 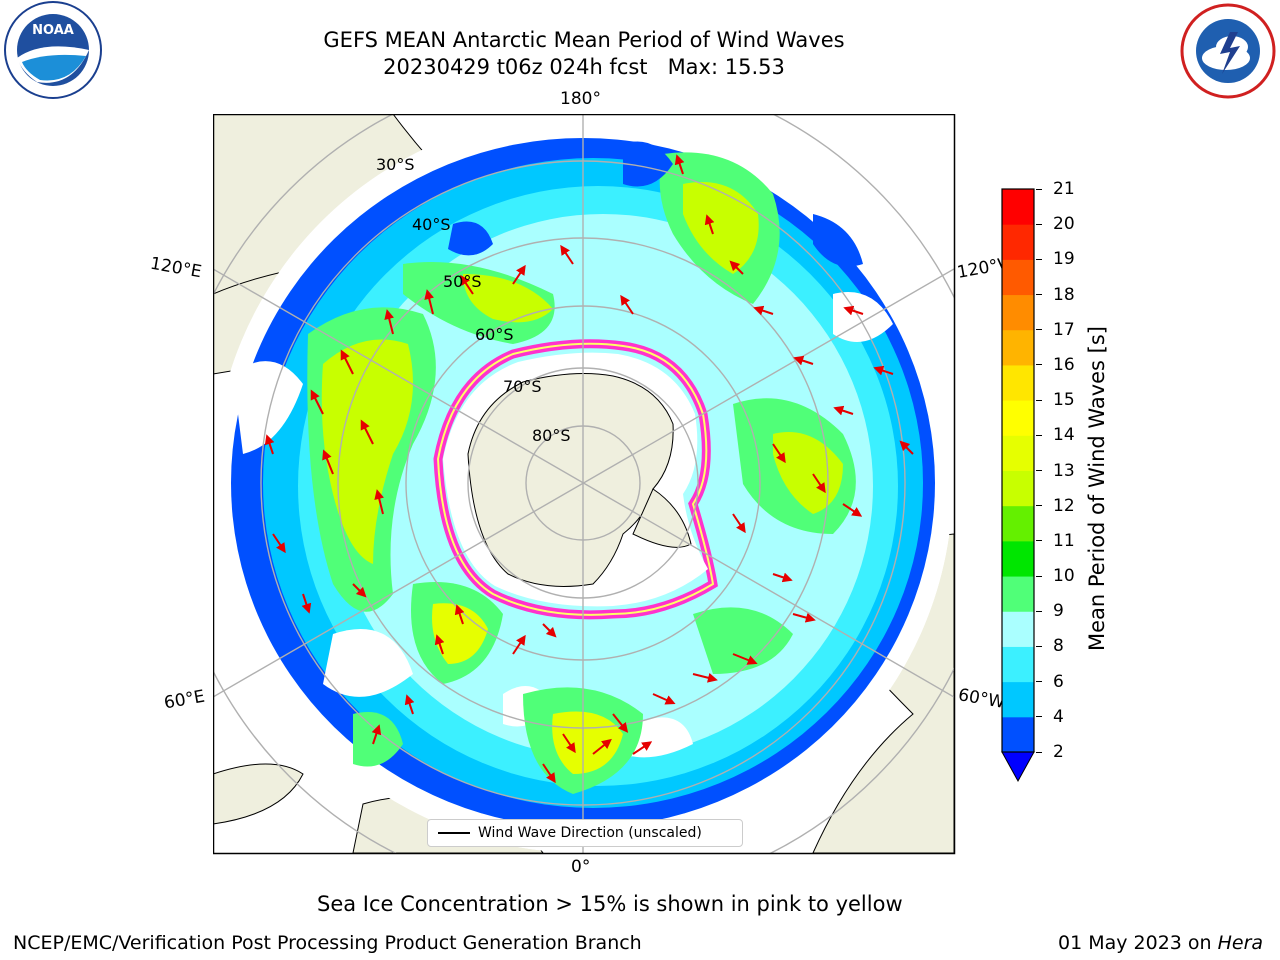 What do you see at coordinates (1058, 716) in the screenshot?
I see `colorbar-tick-label: 4` at bounding box center [1058, 716].